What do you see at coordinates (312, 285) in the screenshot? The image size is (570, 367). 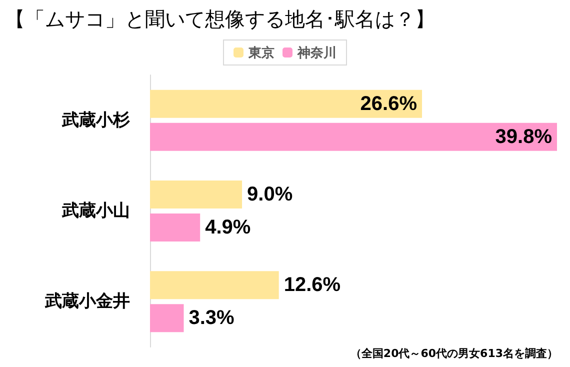 I see `data-label: 12.6%` at bounding box center [312, 285].